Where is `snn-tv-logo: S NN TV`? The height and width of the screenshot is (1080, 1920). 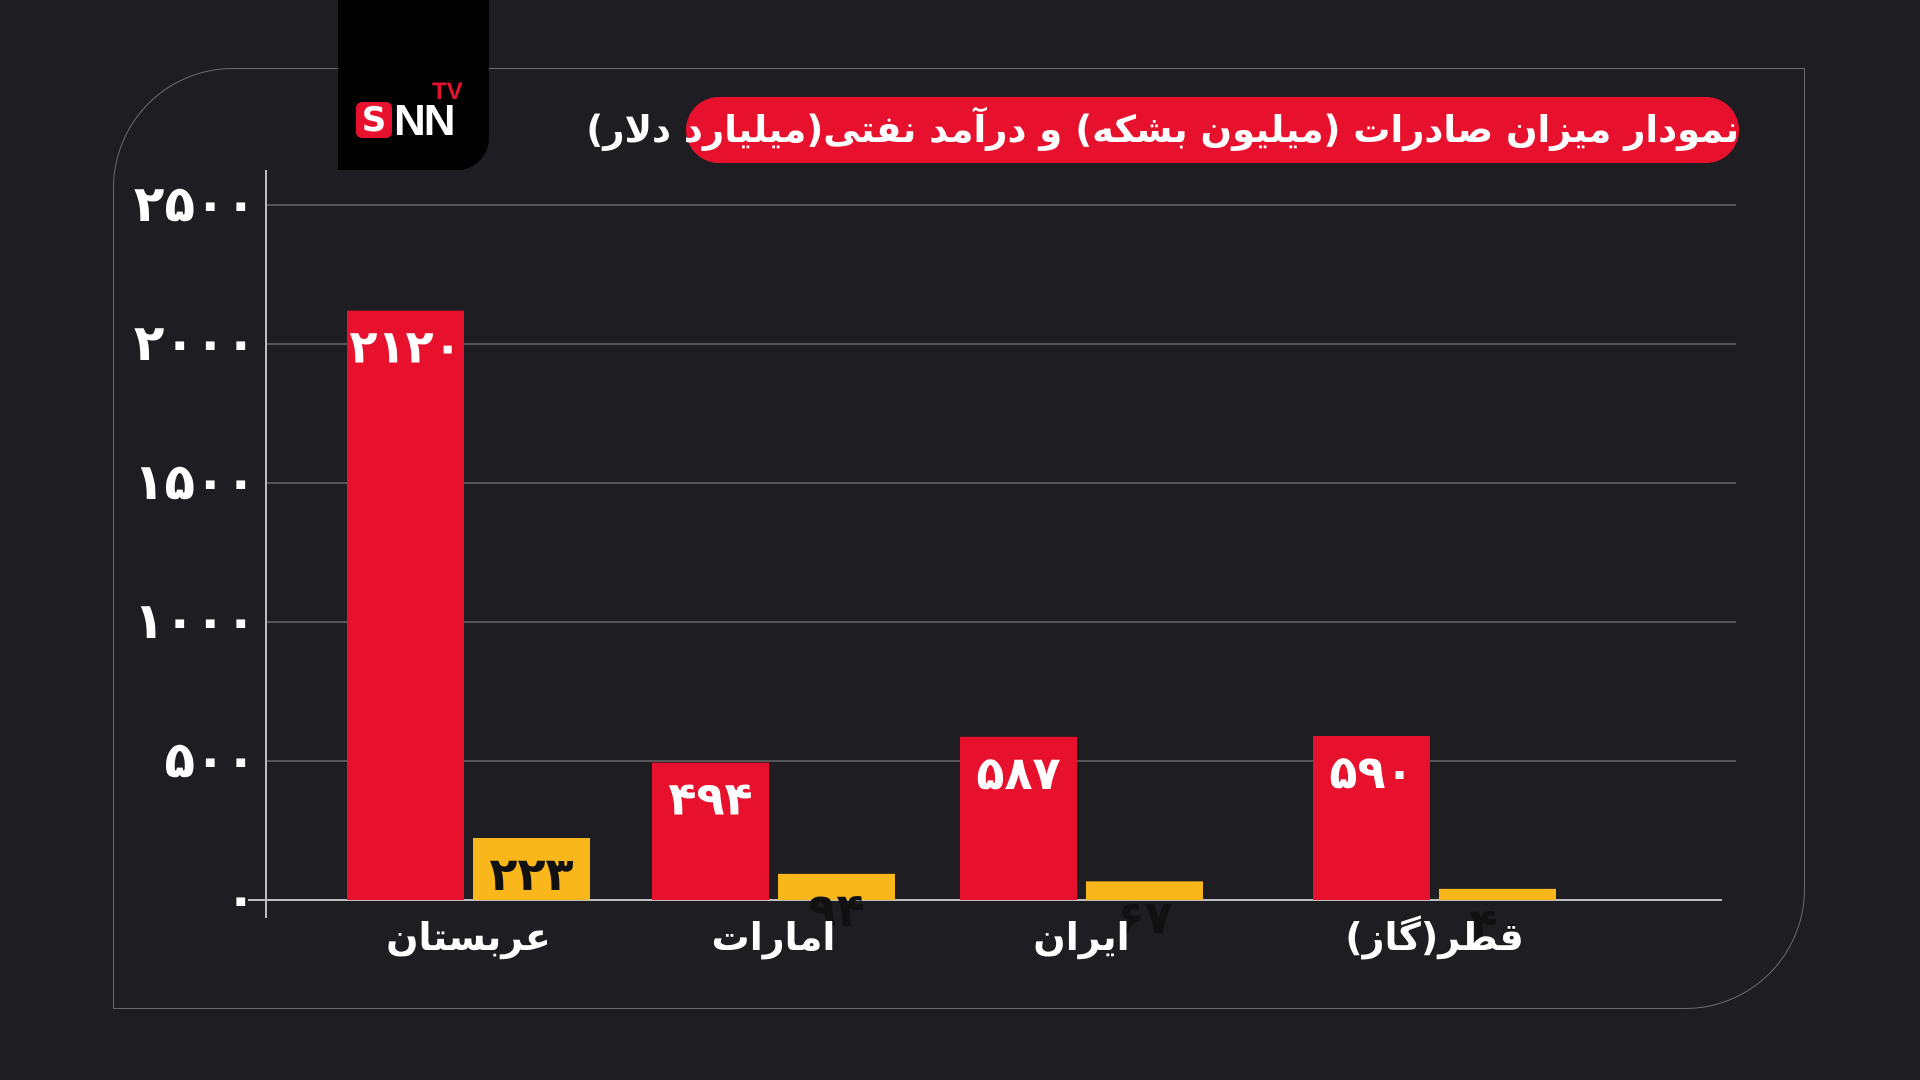 snn-tv-logo: S NN TV is located at coordinates (416, 114).